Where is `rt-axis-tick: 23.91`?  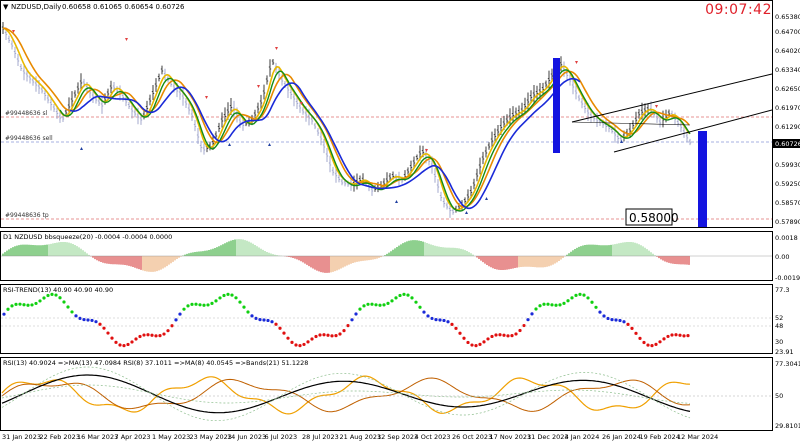
rt-axis-tick: 23.91 is located at coordinates (784, 352).